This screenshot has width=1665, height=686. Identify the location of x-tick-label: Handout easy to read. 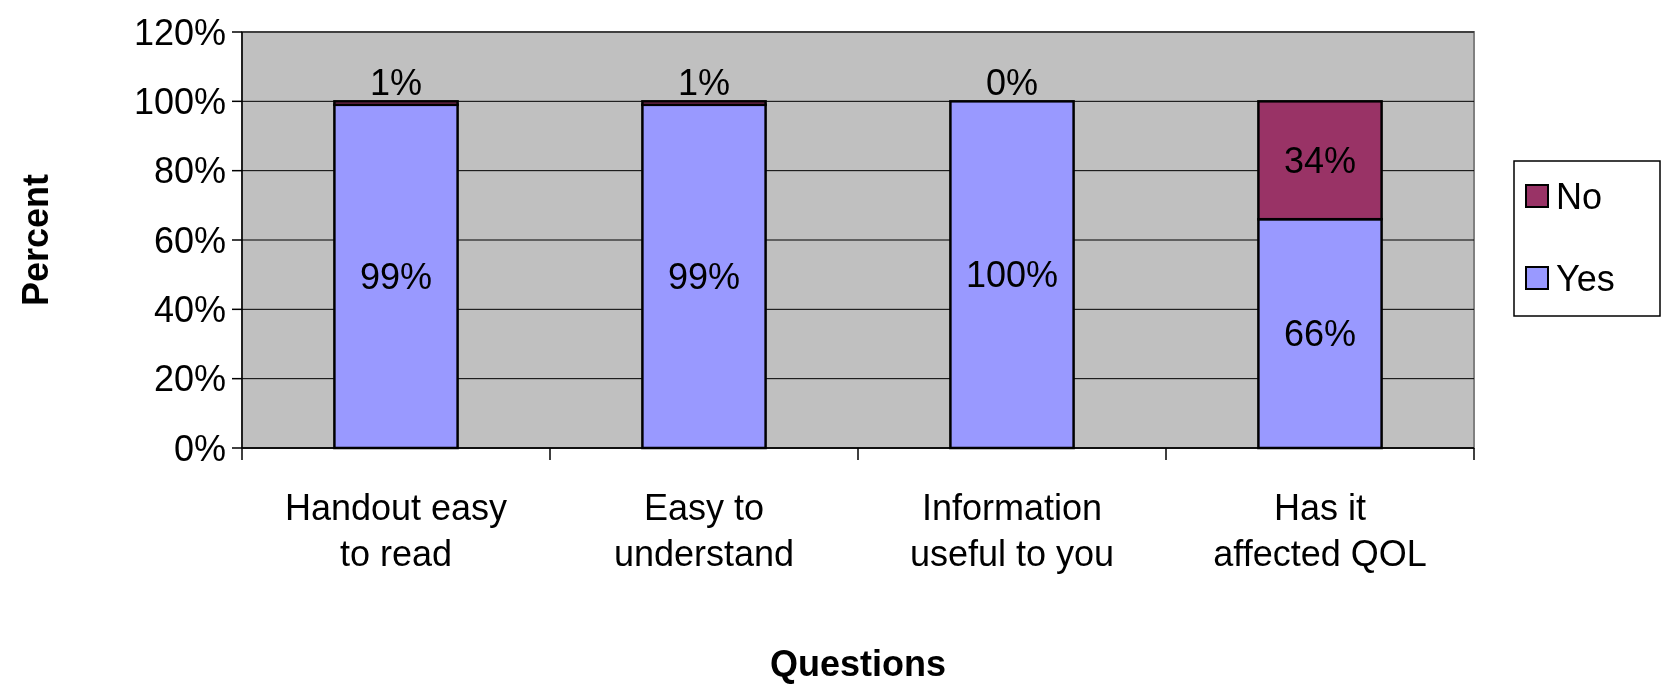
(396, 530).